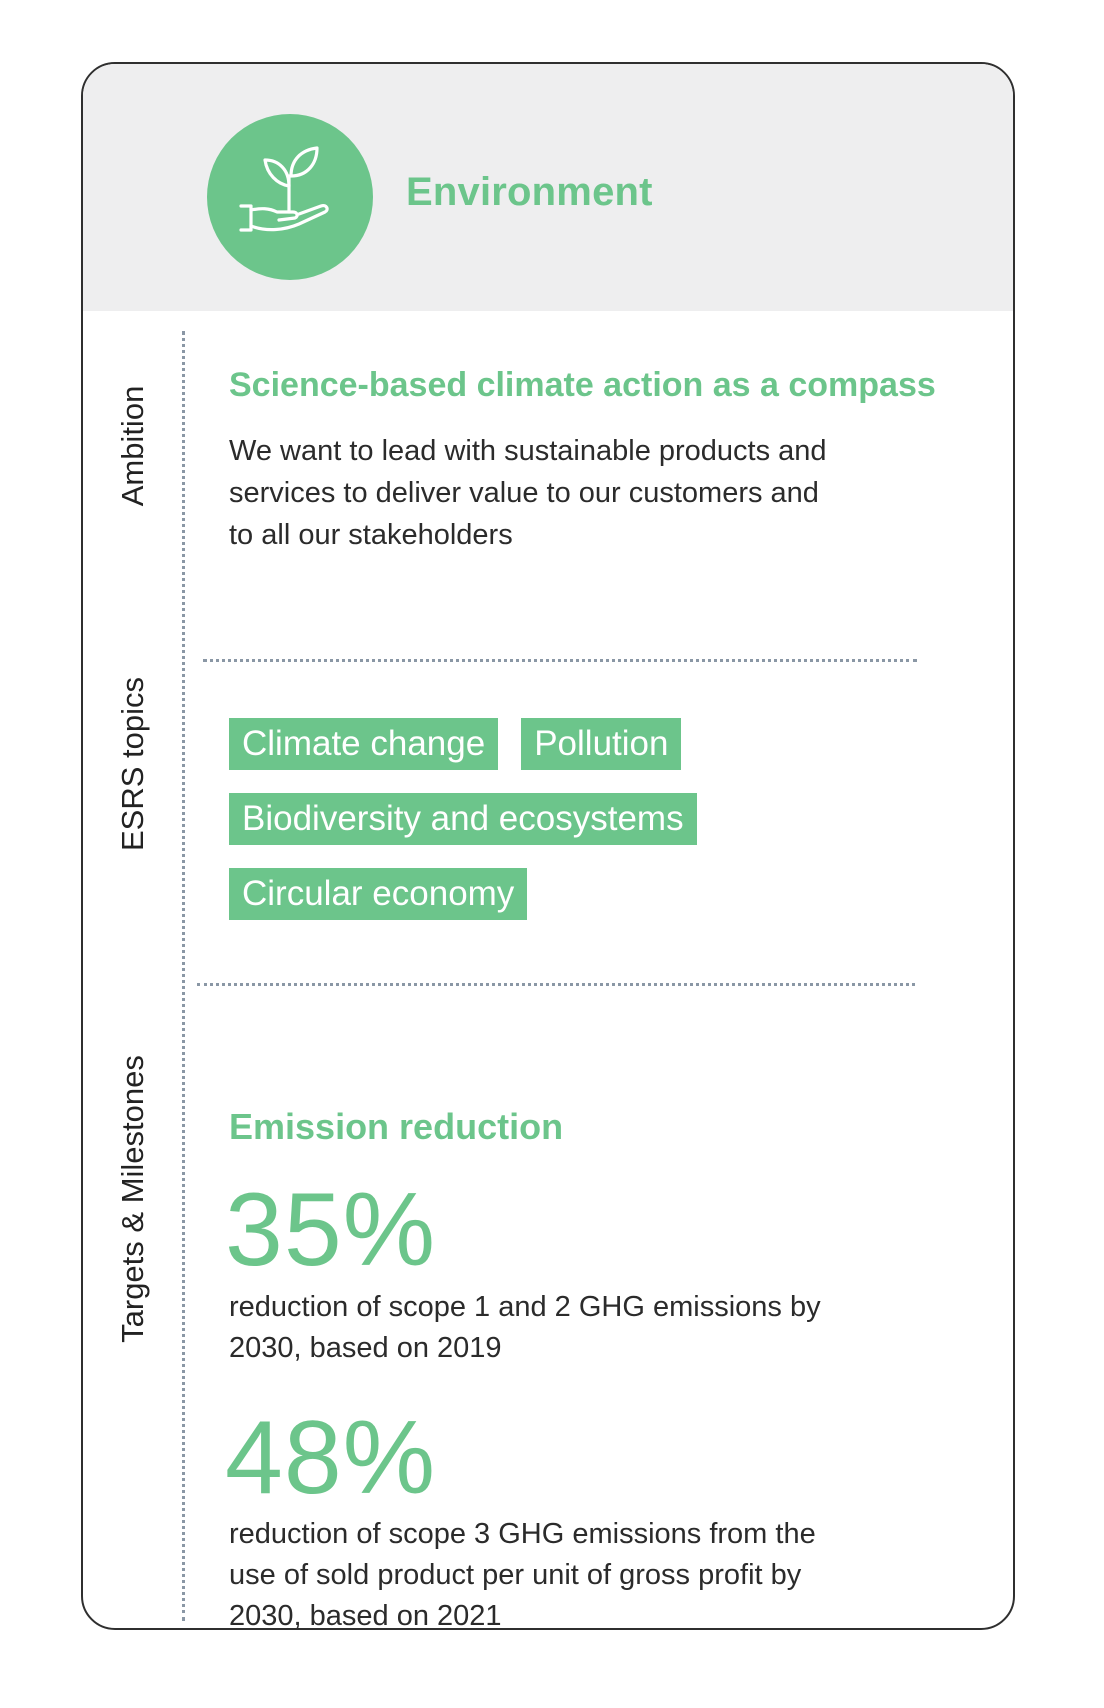 The height and width of the screenshot is (1708, 1104). Describe the element at coordinates (378, 894) in the screenshot. I see `tag-circular-economy: Circular economy` at that location.